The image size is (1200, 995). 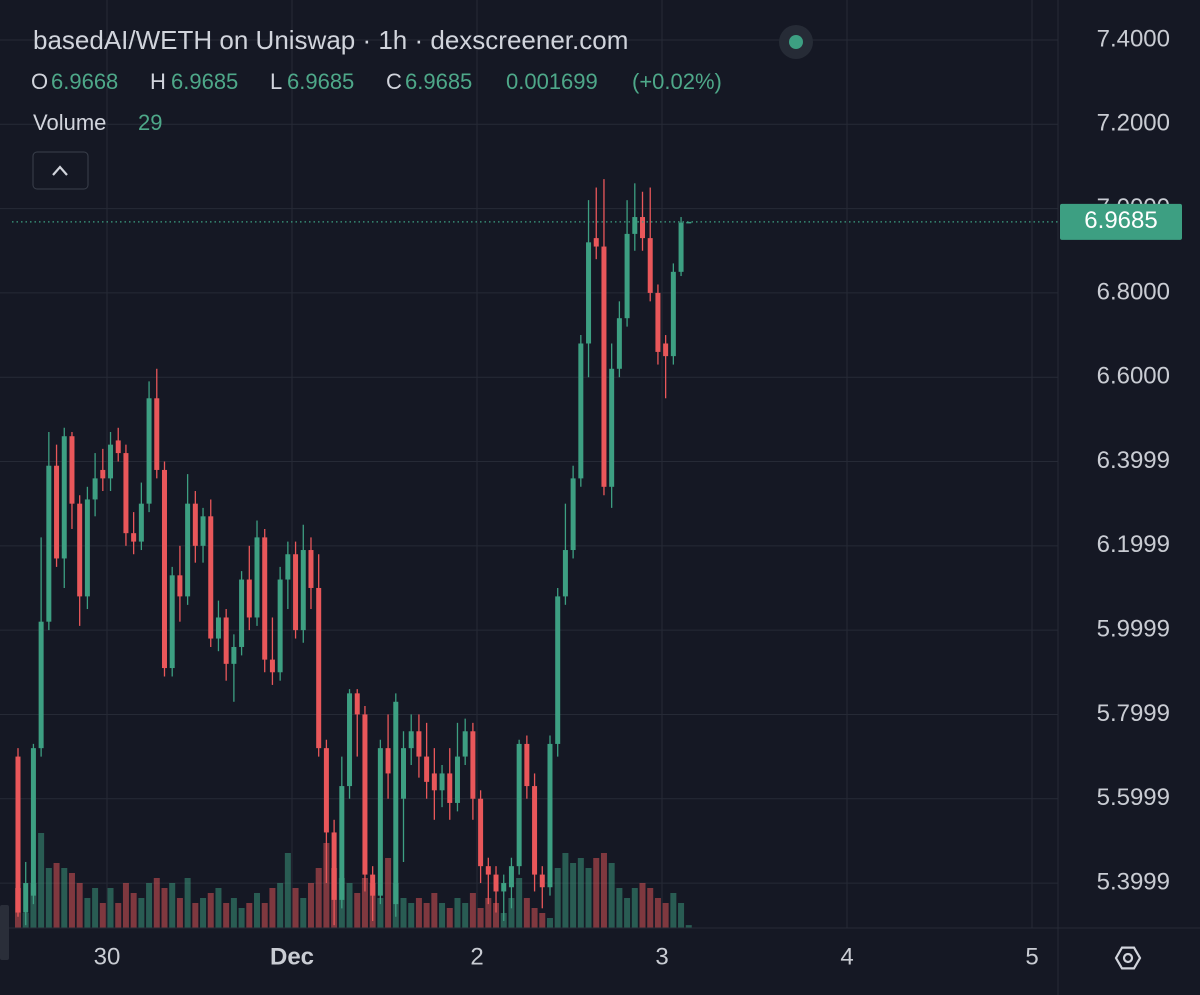 I want to click on x-tick-label: 3, so click(x=661, y=956).